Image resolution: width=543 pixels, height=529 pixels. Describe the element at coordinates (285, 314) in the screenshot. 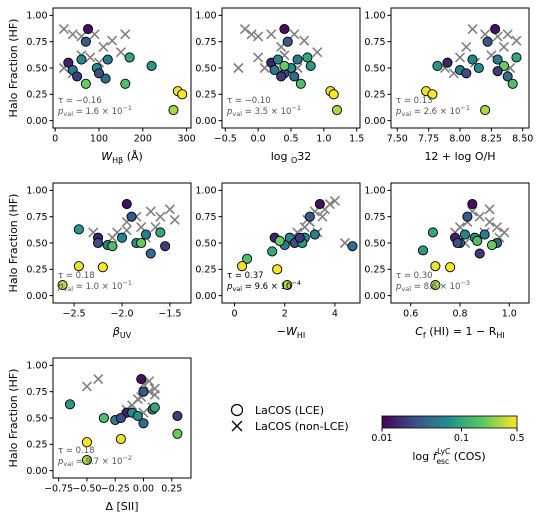

I see `x-tick-label: 2` at that location.